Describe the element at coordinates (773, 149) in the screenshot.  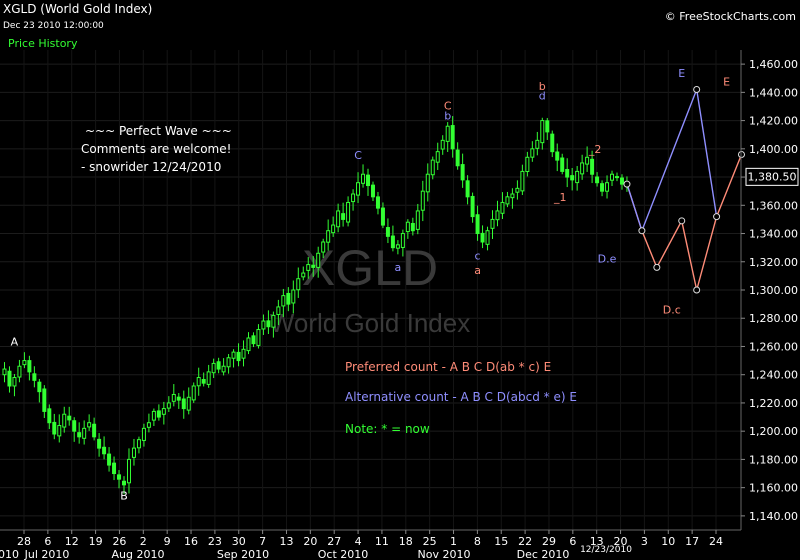
I see `y-tick-label: 1,400.00` at that location.